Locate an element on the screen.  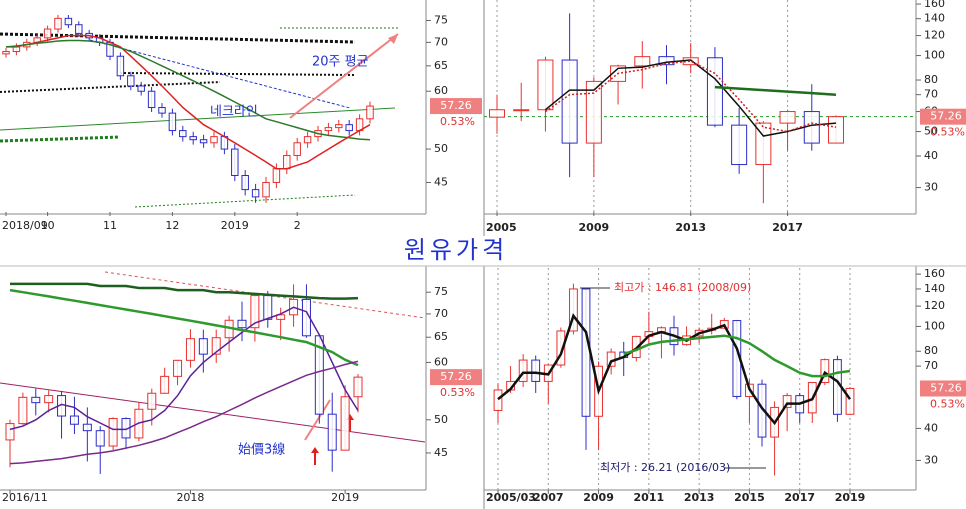
x-tick-label: 2005 is located at coordinates (501, 227).